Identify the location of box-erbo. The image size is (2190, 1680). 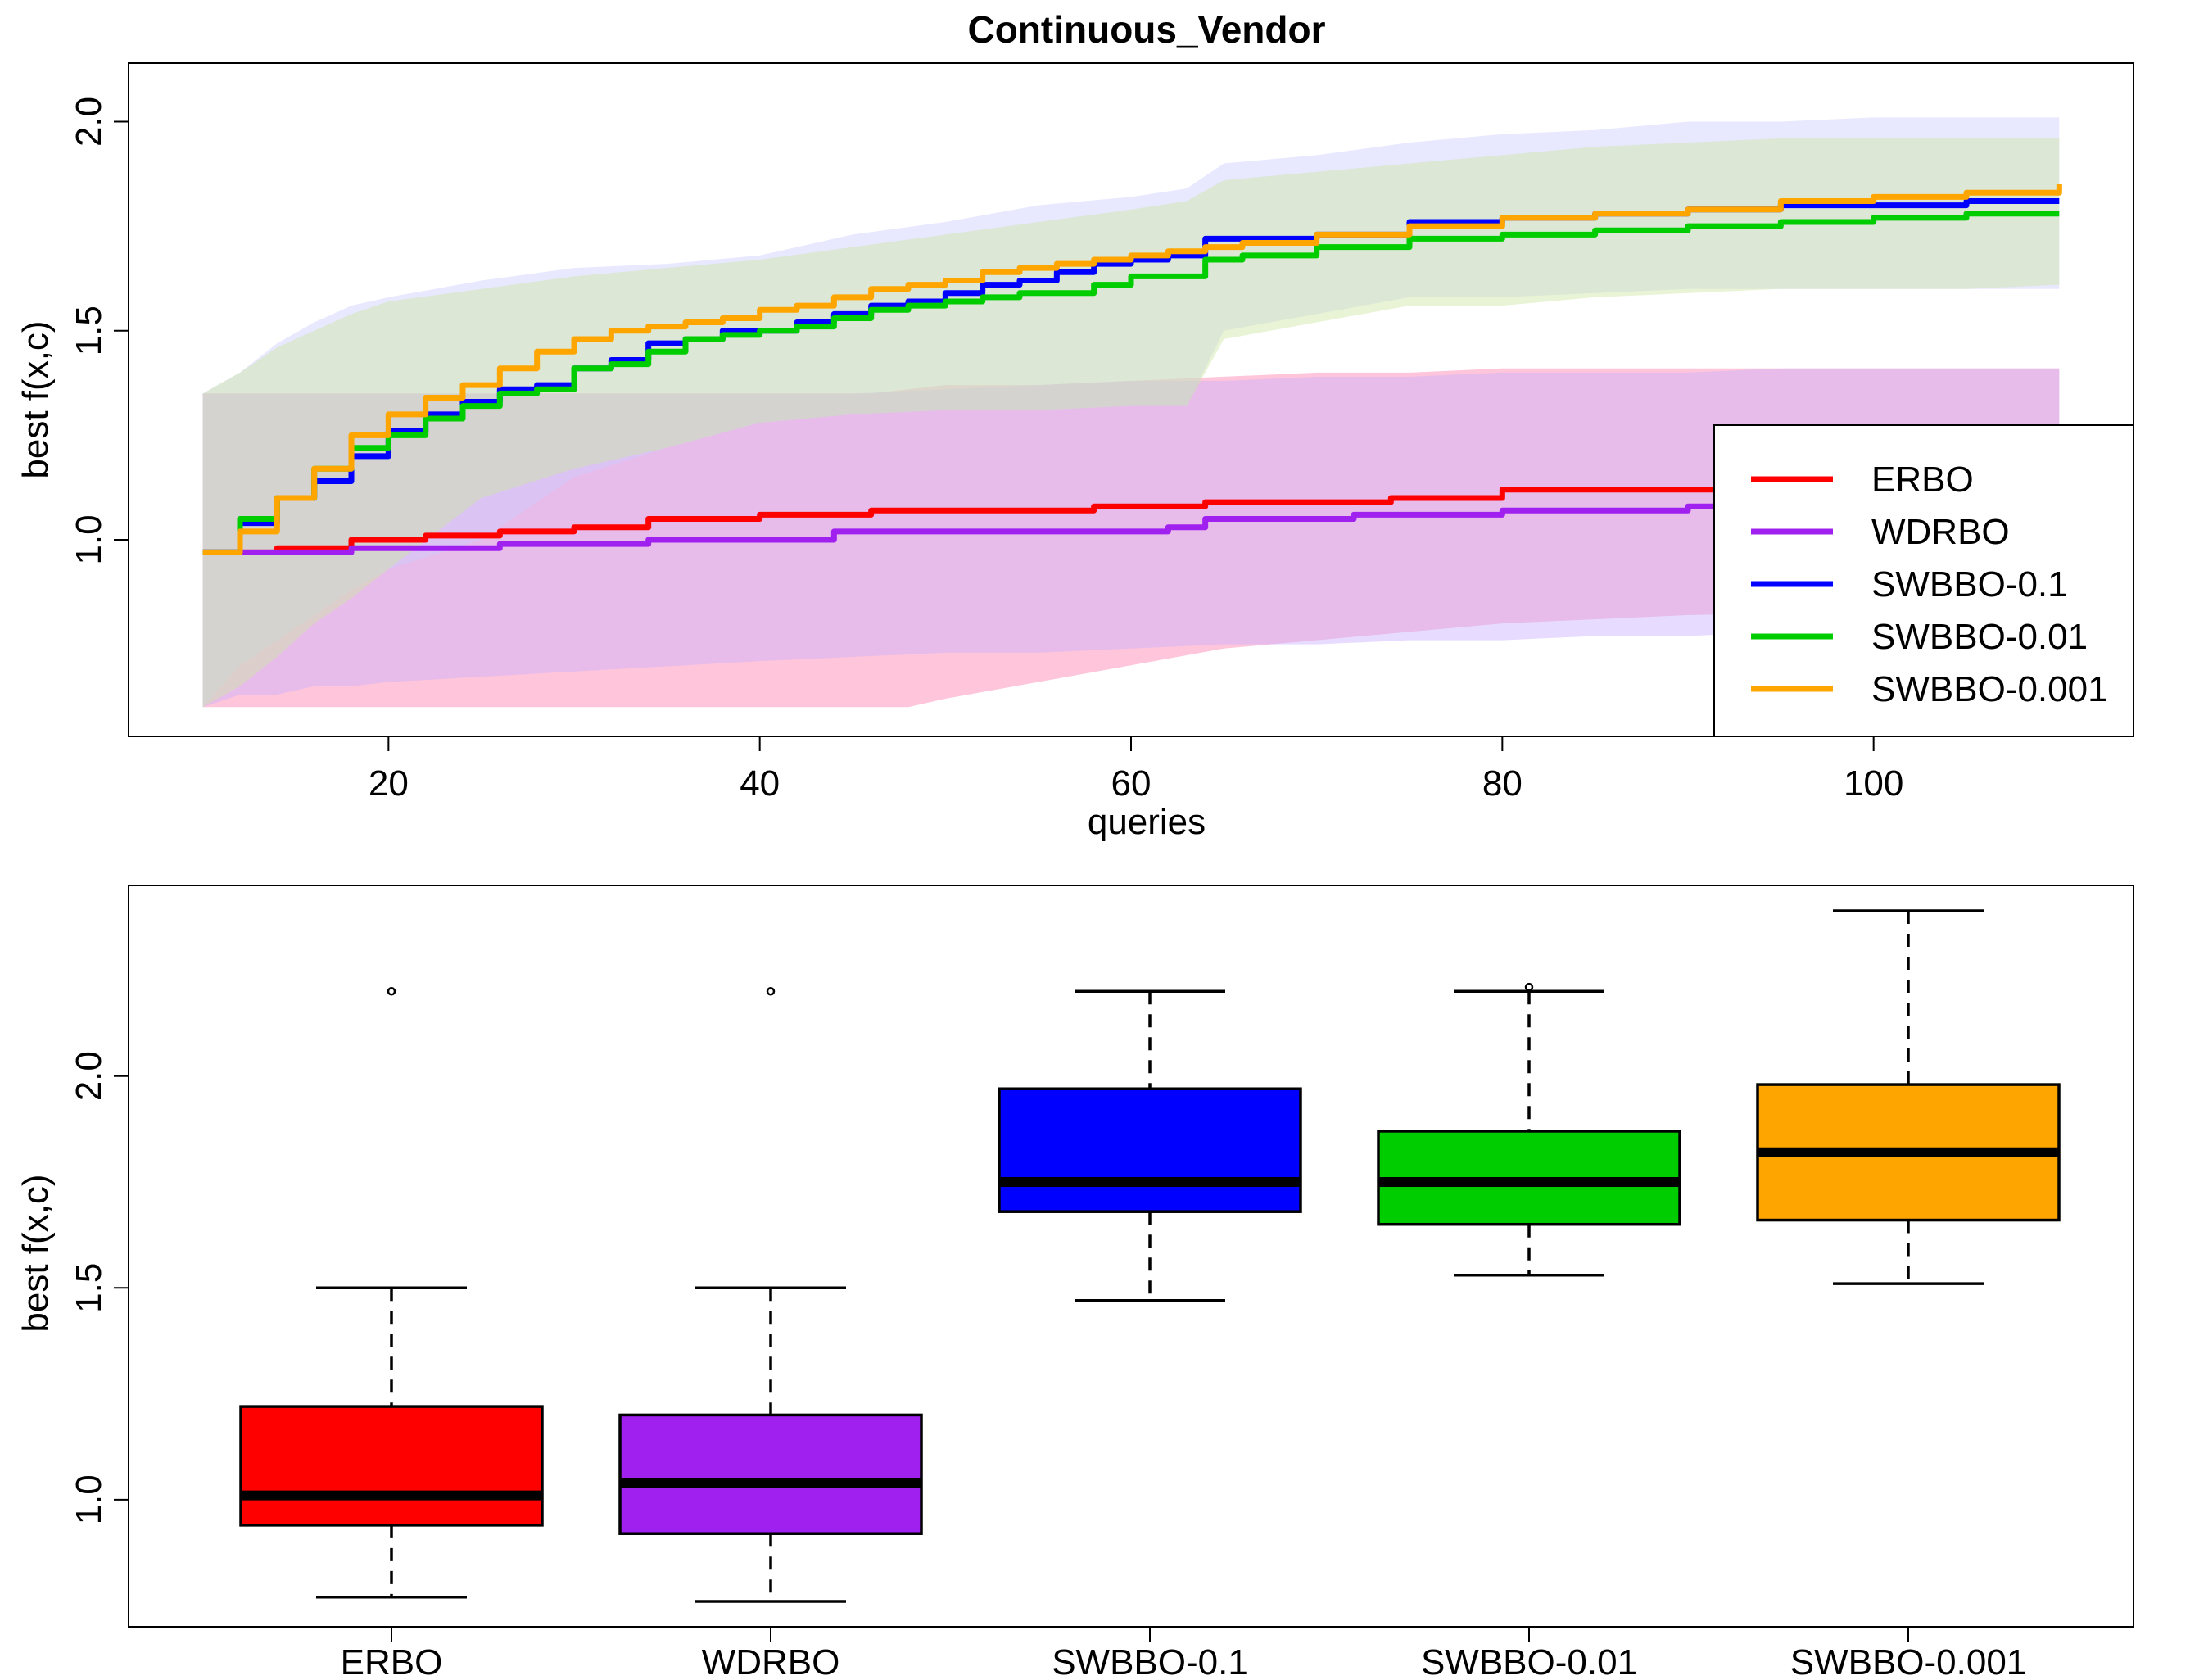
(391, 1293).